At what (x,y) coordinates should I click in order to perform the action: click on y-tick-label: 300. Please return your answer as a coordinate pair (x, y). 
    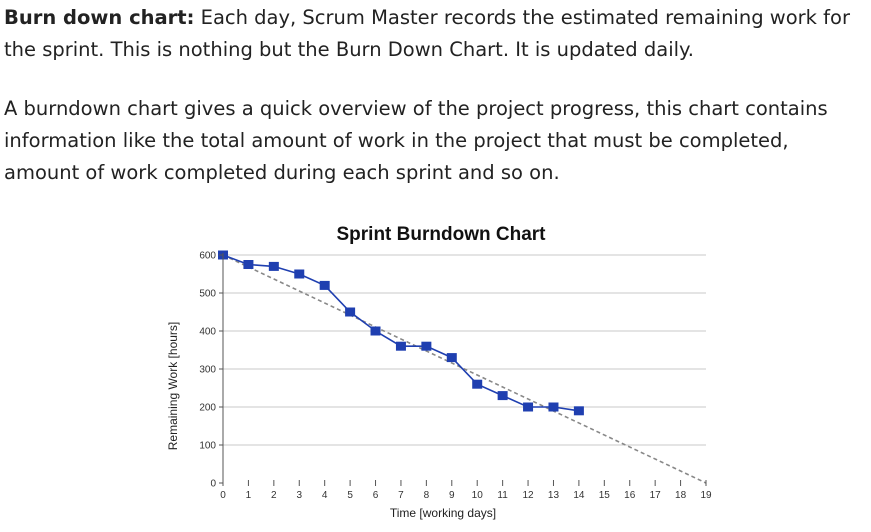
    Looking at the image, I should click on (207, 370).